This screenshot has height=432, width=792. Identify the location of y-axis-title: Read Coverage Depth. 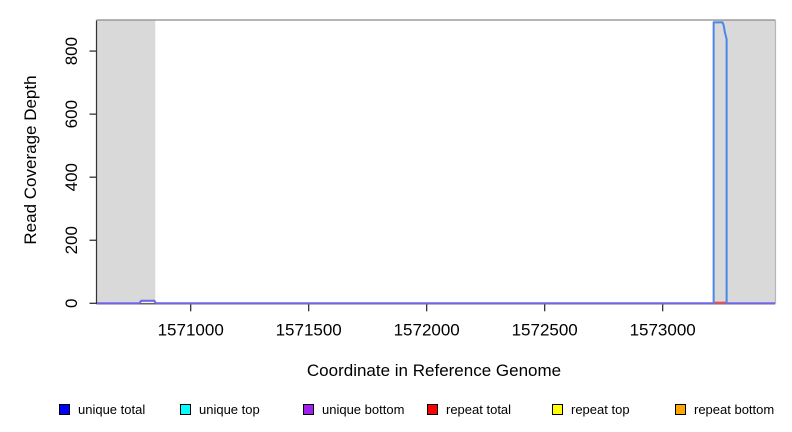
(30, 160).